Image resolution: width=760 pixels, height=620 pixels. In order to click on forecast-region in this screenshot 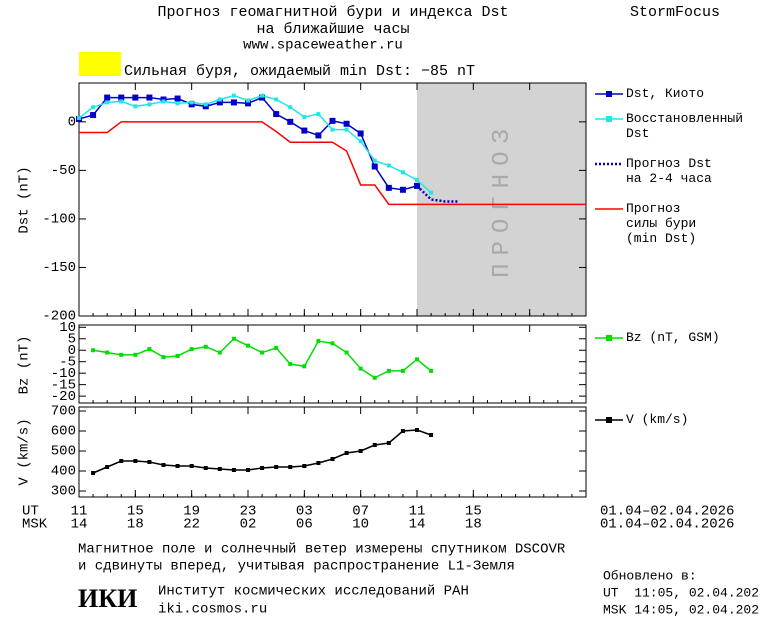, I will do `click(501, 199)`.